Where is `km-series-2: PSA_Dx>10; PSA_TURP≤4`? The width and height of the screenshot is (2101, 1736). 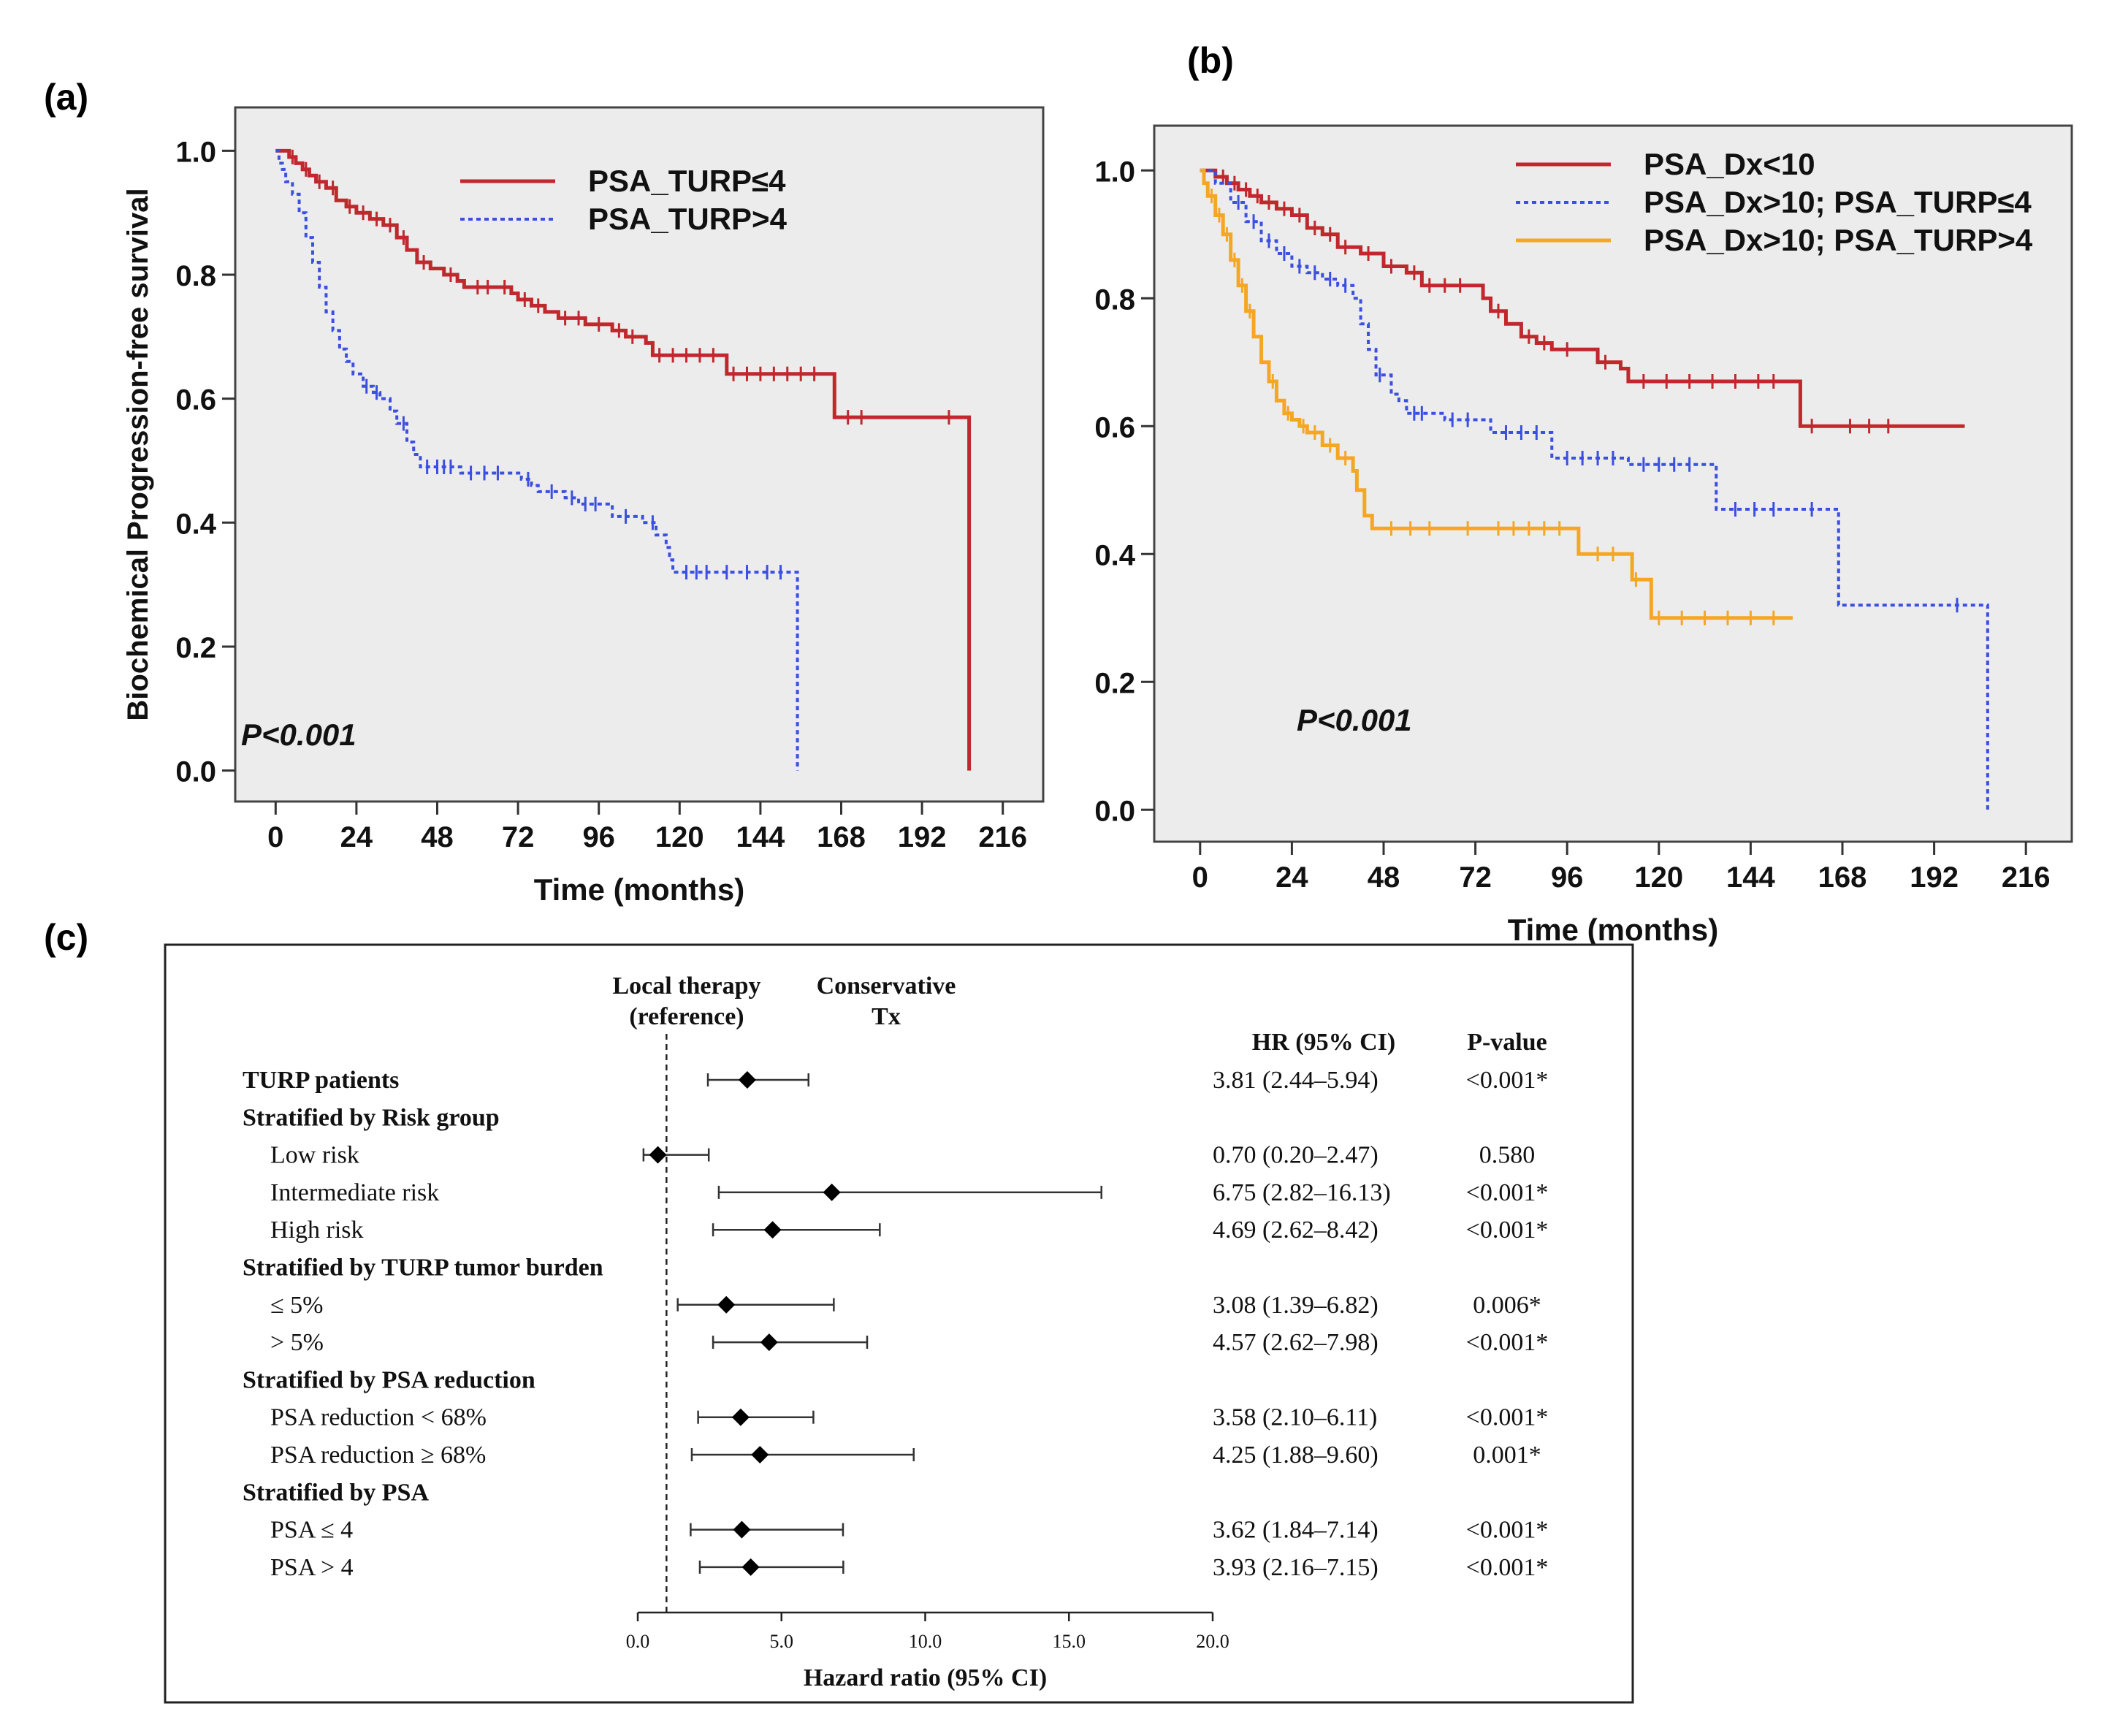
km-series-2: PSA_Dx>10; PSA_TURP≤4 is located at coordinates (1616, 489).